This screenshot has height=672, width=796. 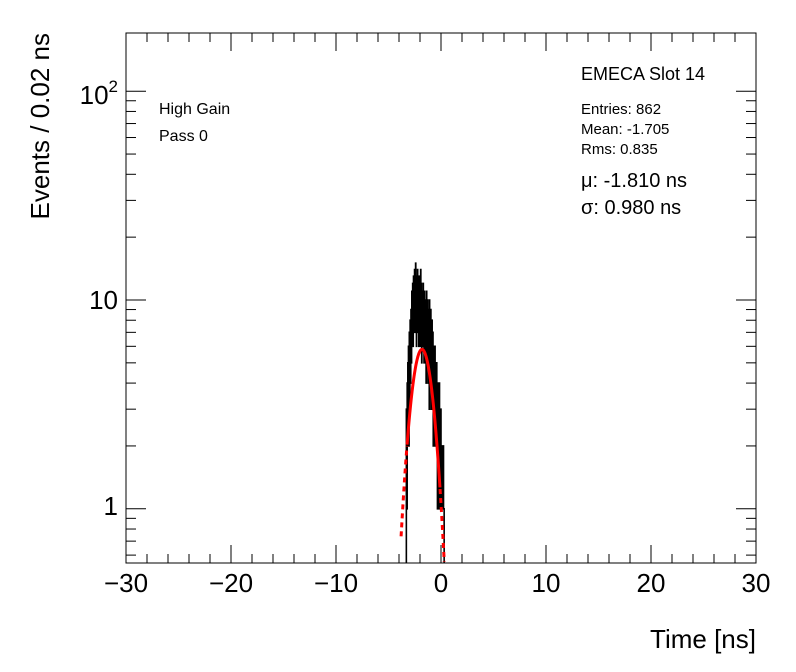 What do you see at coordinates (126, 583) in the screenshot?
I see `x-tick-label: −30` at bounding box center [126, 583].